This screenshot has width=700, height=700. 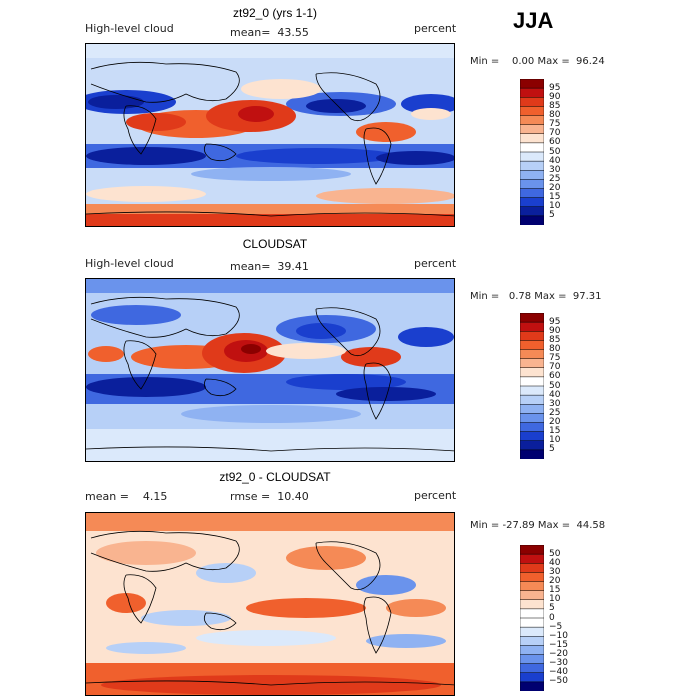 I want to click on panel-1-colorbar-boxes, so click(x=532, y=152).